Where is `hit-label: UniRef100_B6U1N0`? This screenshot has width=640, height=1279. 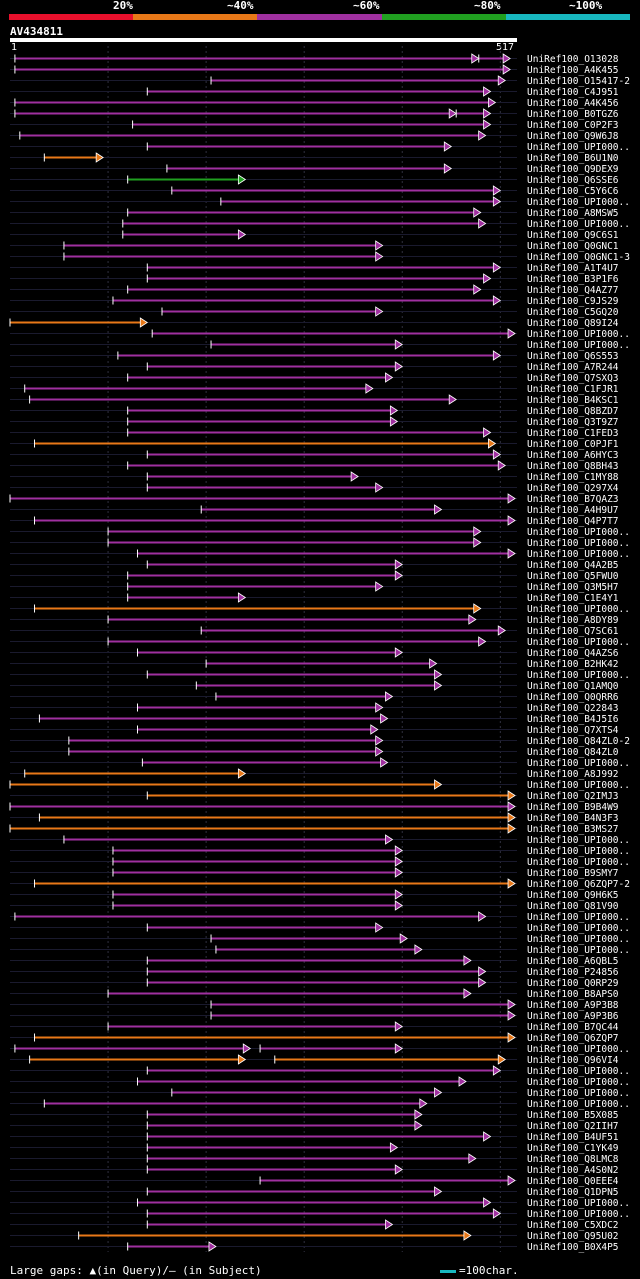 hit-label: UniRef100_B6U1N0 is located at coordinates (573, 158).